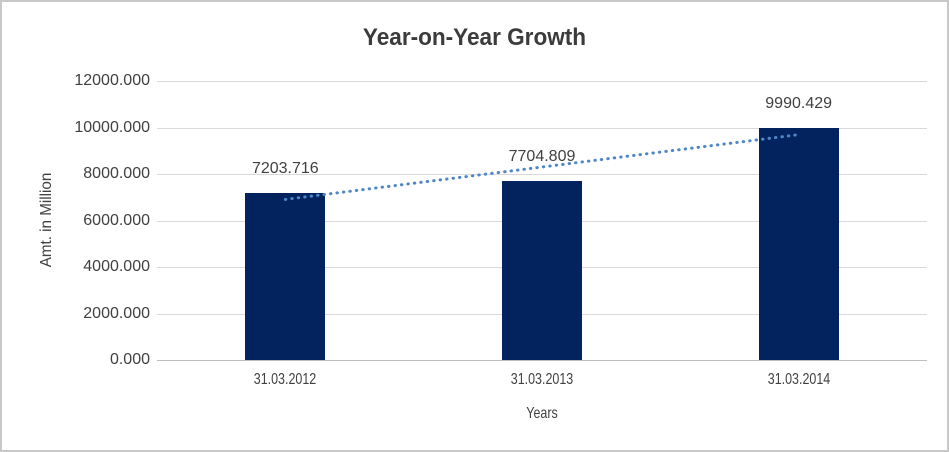  I want to click on x-tick-label: 31.03.2012, so click(285, 379).